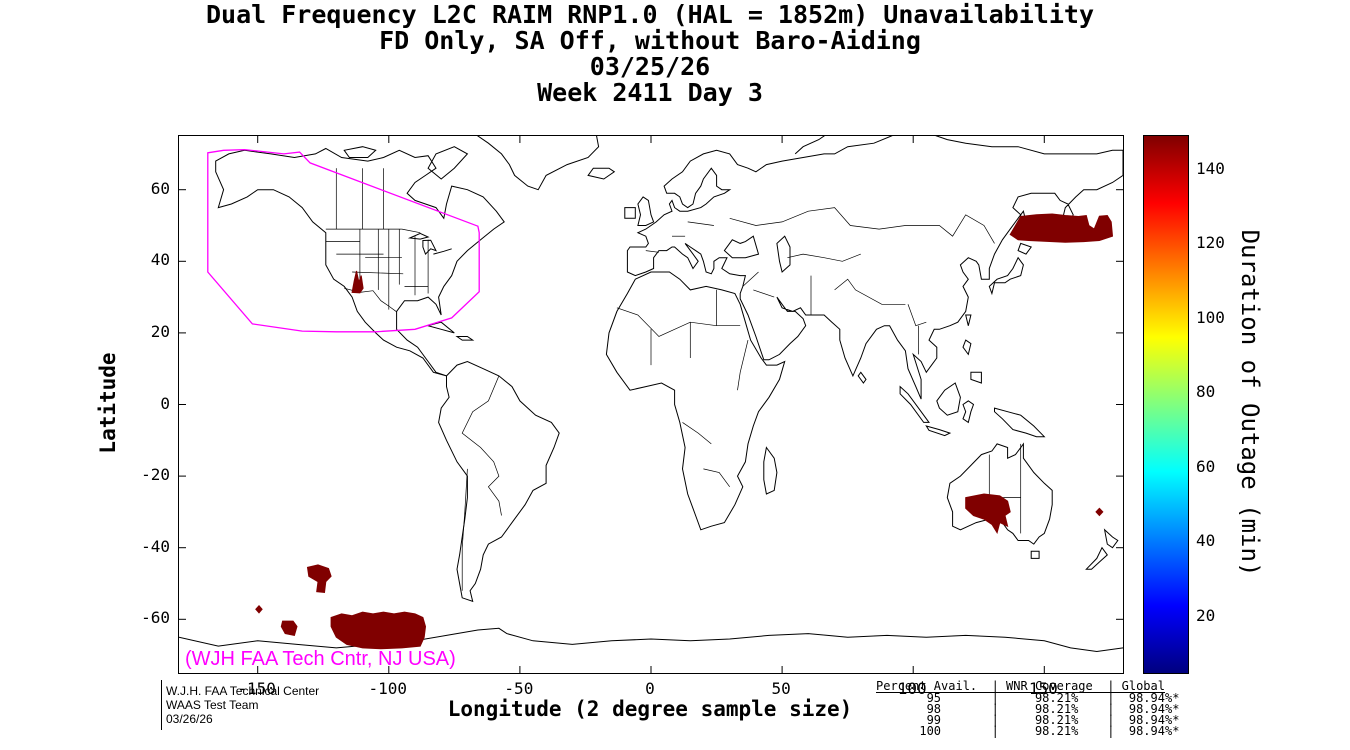 The image size is (1350, 750). Describe the element at coordinates (189, 719) in the screenshot. I see `credit-line-3: 03/26/26` at that location.